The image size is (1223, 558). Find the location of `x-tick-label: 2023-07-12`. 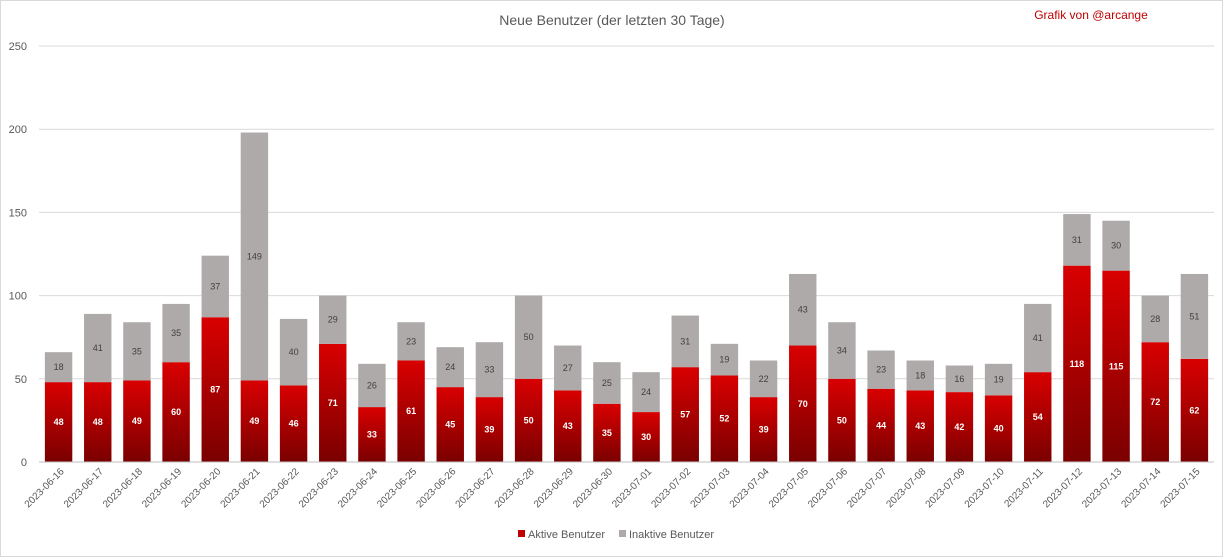

x-tick-label: 2023-07-12 is located at coordinates (1063, 488).